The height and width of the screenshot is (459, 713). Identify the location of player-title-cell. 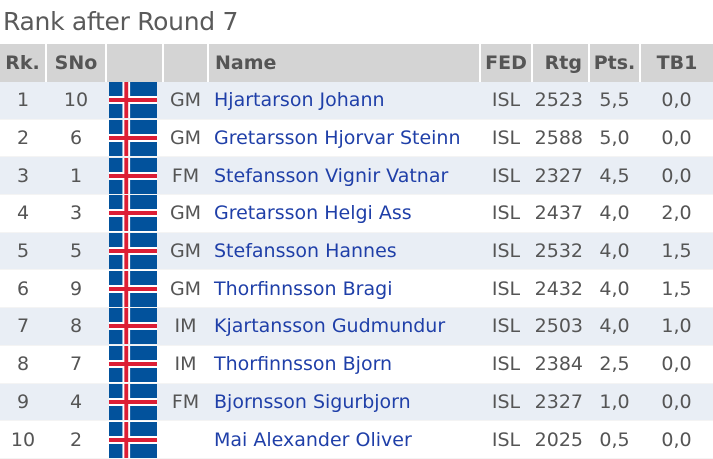
(185, 439).